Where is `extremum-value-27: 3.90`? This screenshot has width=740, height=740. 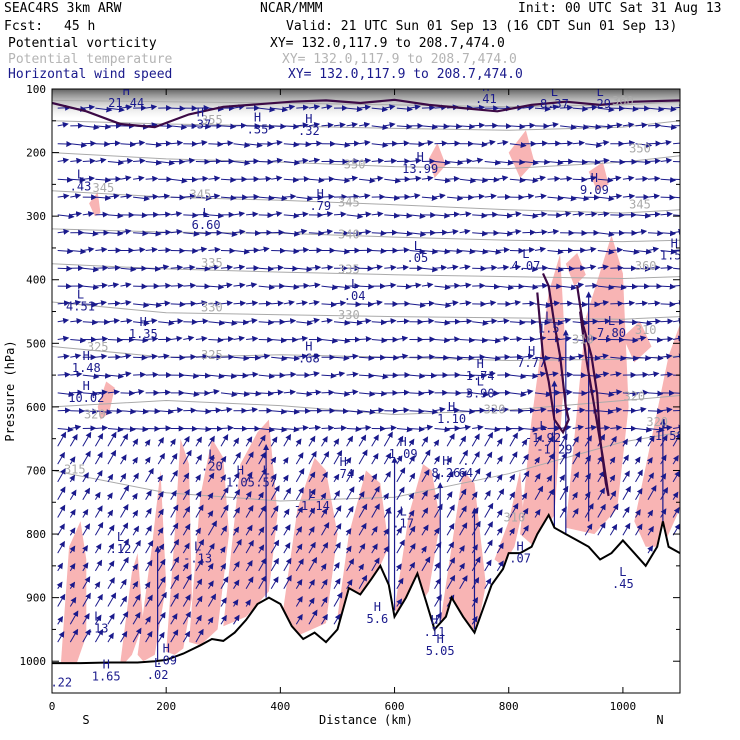 extremum-value-27: 3.90 is located at coordinates (480, 393).